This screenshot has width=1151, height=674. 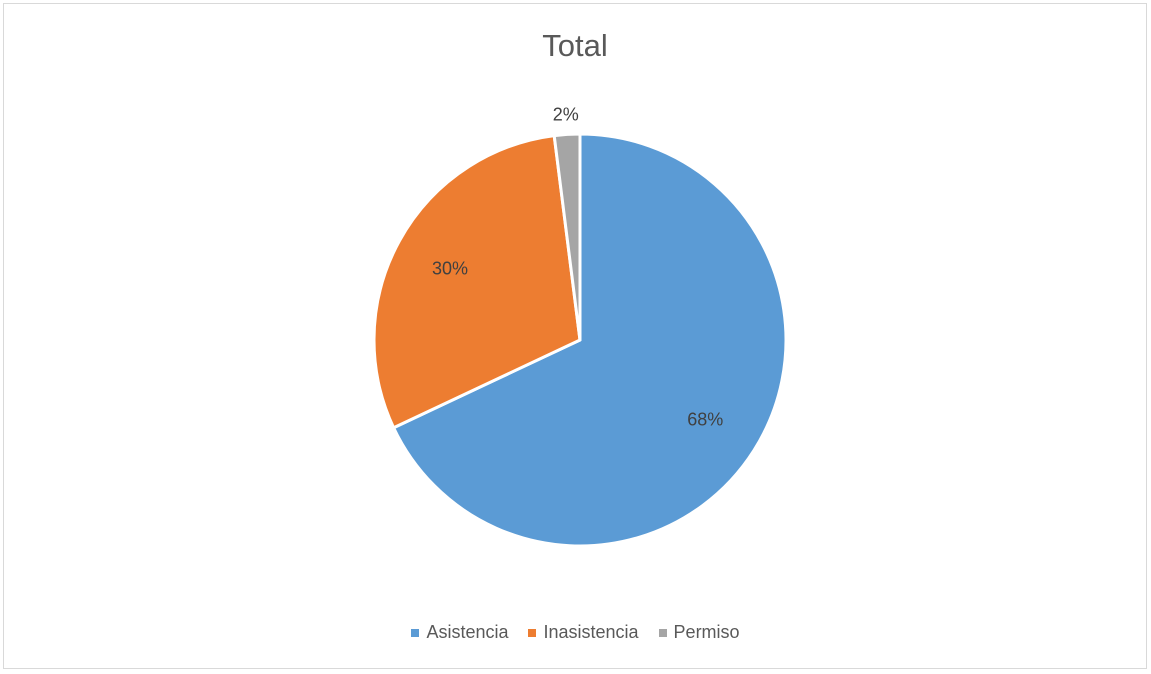 What do you see at coordinates (705, 419) in the screenshot?
I see `data-label-asistencia: 68%` at bounding box center [705, 419].